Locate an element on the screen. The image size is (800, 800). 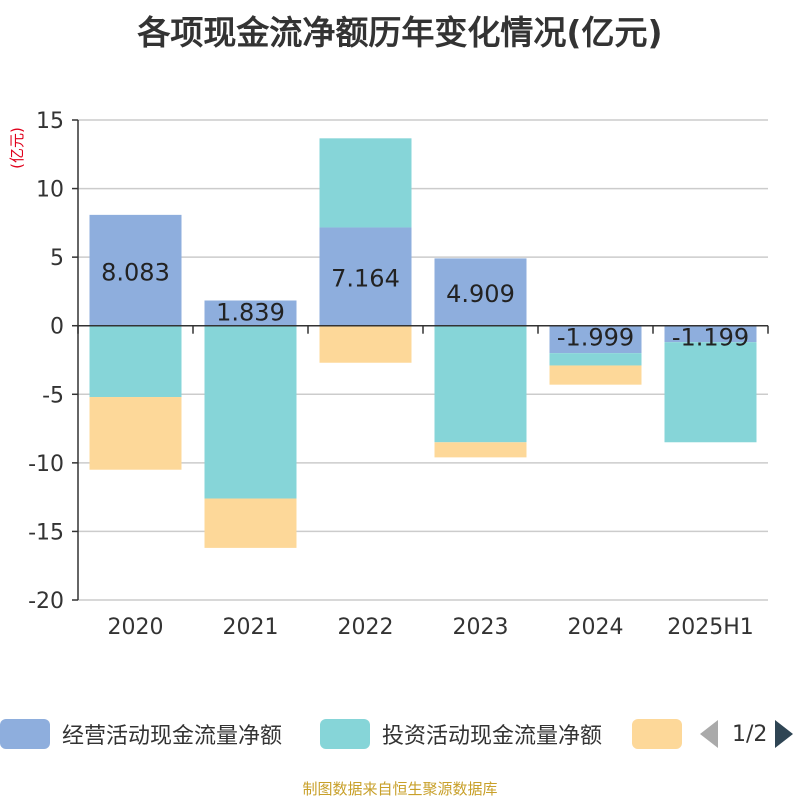
source-note: 制图数据来自恒生聚源数据库 is located at coordinates (400, 789).